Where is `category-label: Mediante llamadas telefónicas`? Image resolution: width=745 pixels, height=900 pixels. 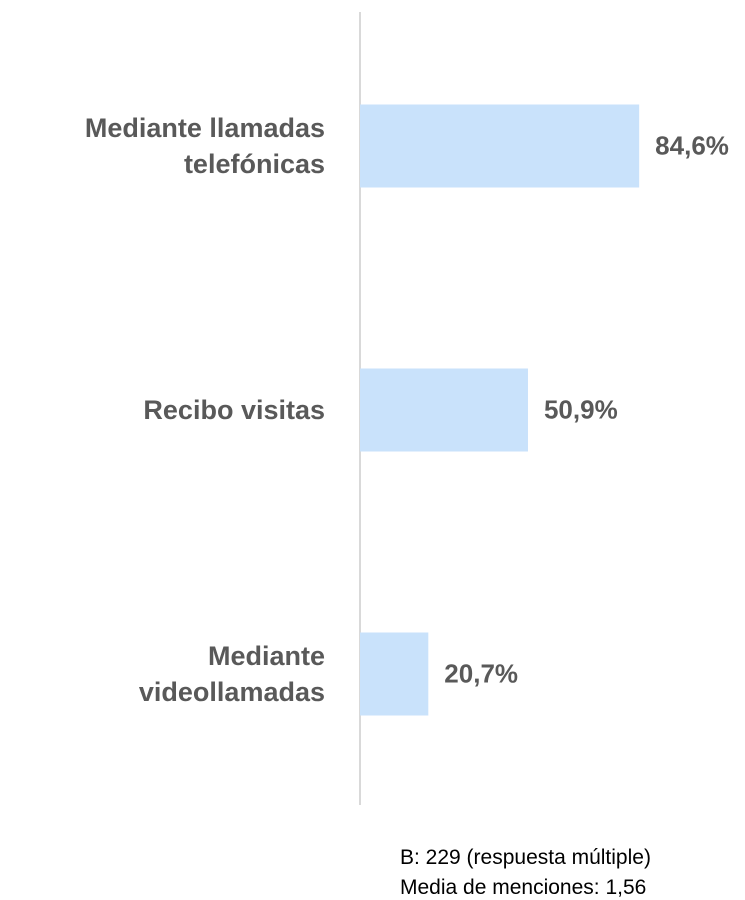 category-label: Mediante llamadas telefónicas is located at coordinates (204, 146).